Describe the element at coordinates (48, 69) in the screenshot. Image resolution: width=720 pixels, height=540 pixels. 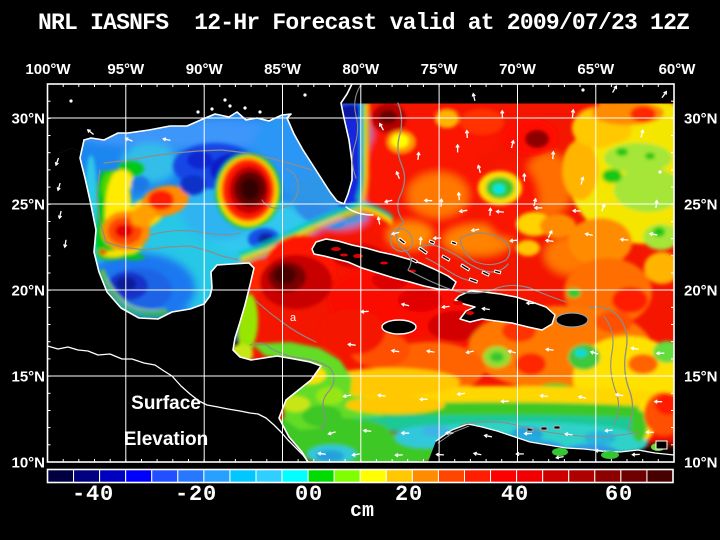
I see `svg-text: 100°W` at that location.